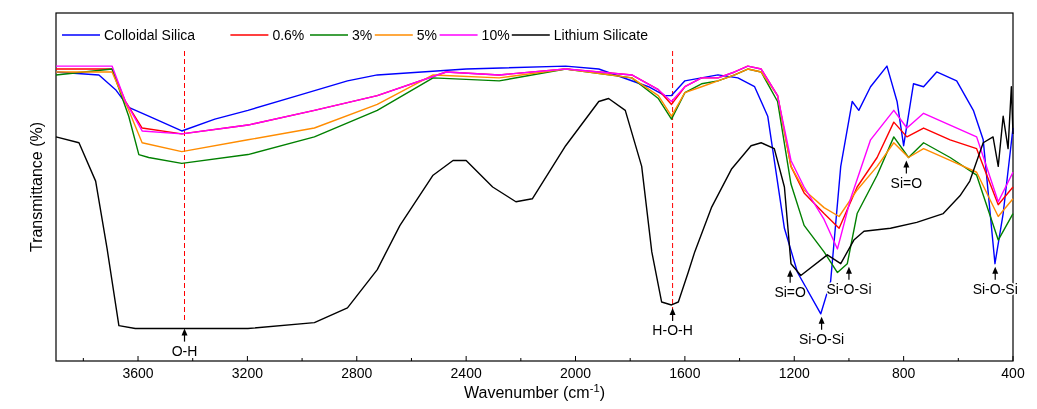 This screenshot has height=409, width=1037. I want to click on legend-label: 5%, so click(427, 35).